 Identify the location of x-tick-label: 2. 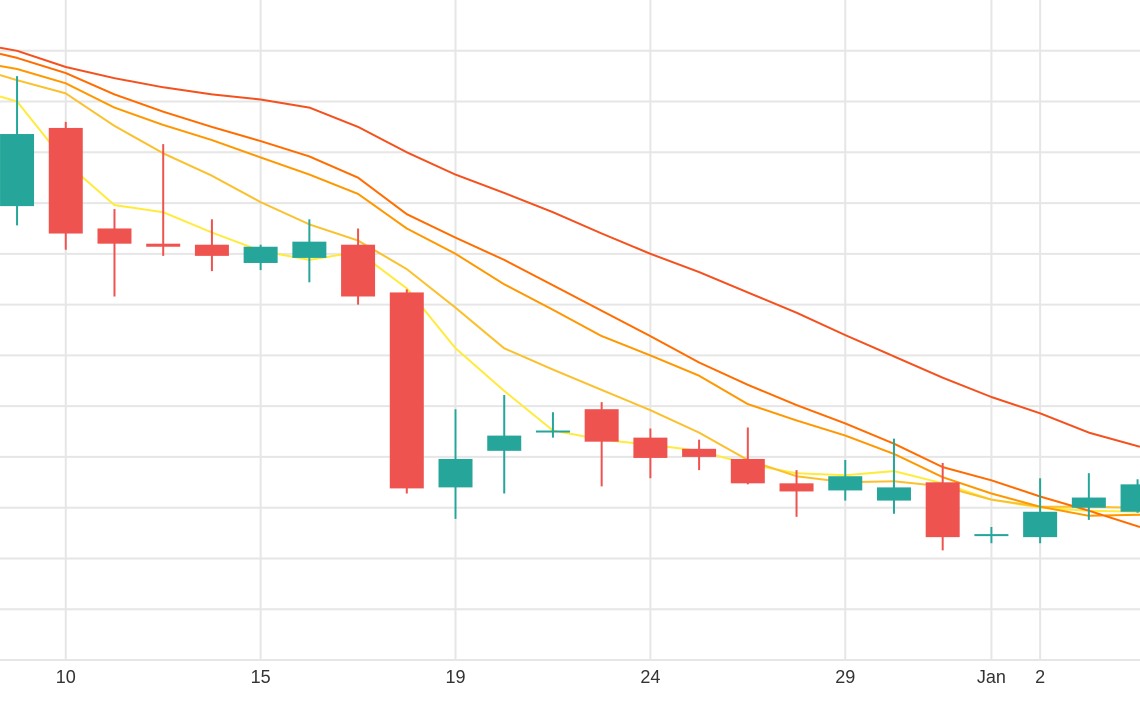
(1040, 677).